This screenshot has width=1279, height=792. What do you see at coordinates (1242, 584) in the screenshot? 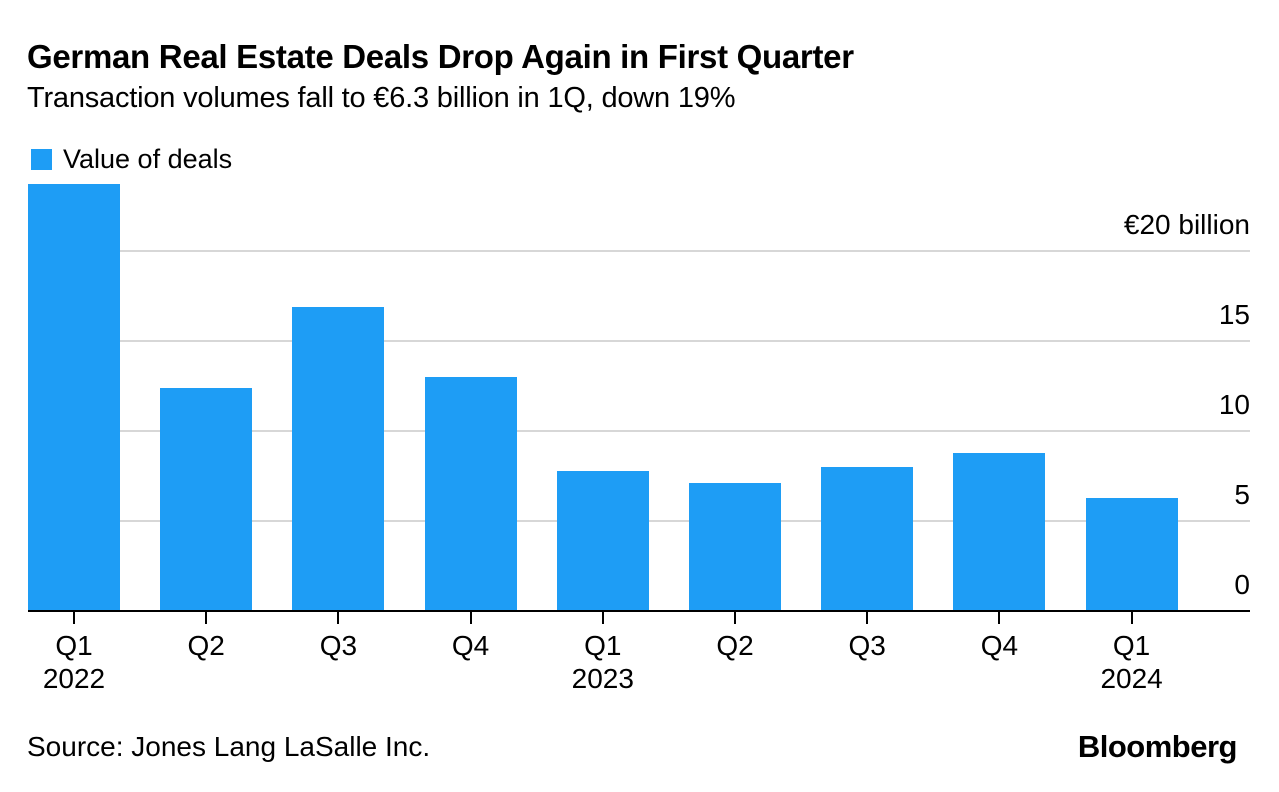
I see `y-axis-label-0: 0` at bounding box center [1242, 584].